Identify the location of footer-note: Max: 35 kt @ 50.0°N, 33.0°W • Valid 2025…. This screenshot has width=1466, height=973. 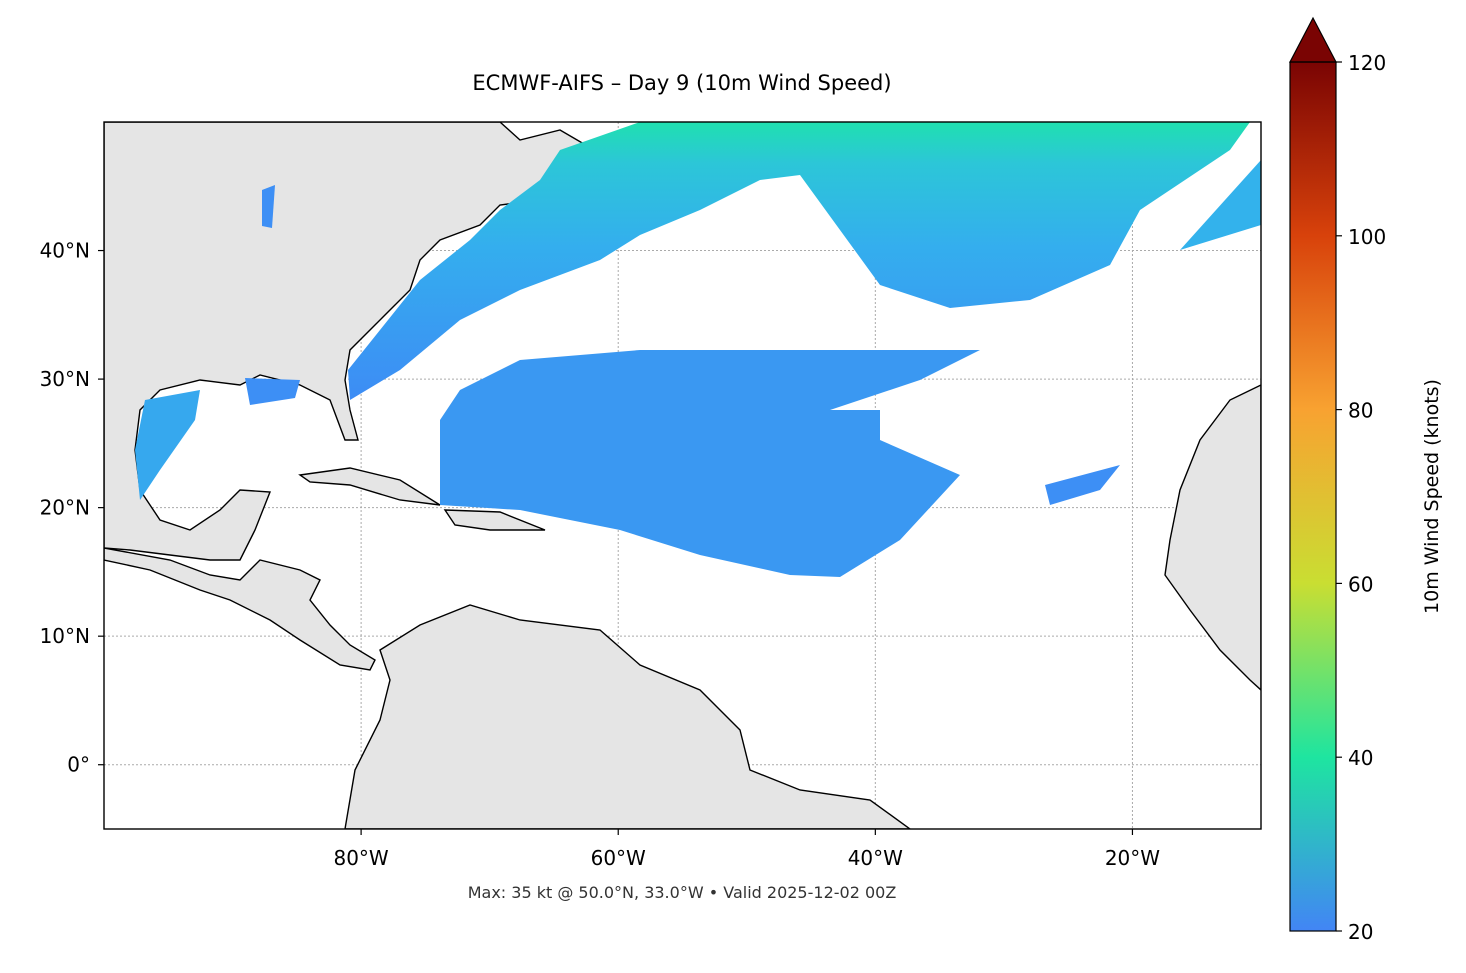
(682, 892).